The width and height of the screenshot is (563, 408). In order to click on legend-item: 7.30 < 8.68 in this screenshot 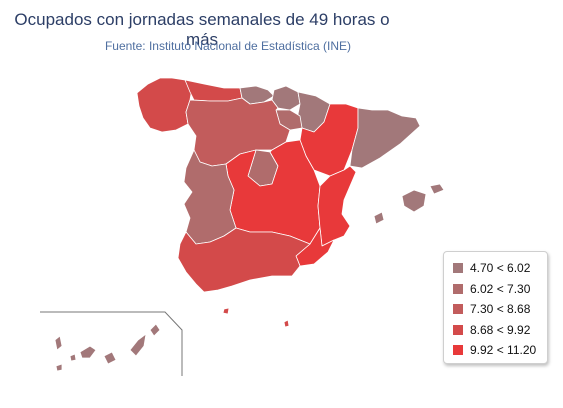, I will do `click(500, 309)`.